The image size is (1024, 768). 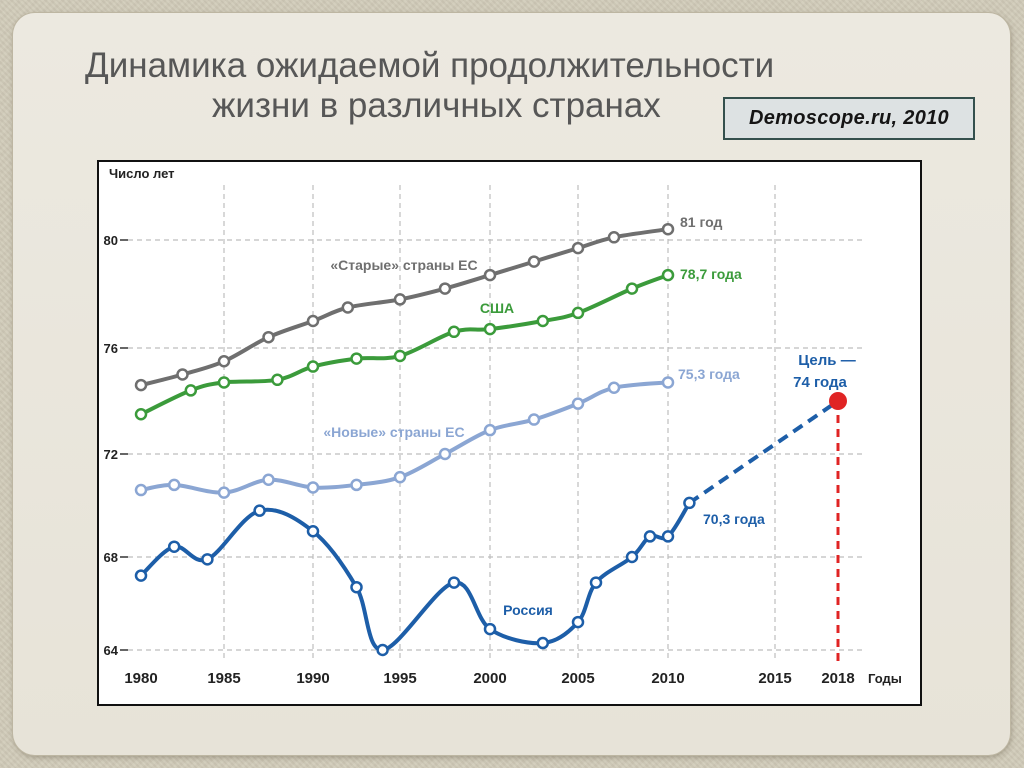 I want to click on chart-axes, so click(x=124, y=445).